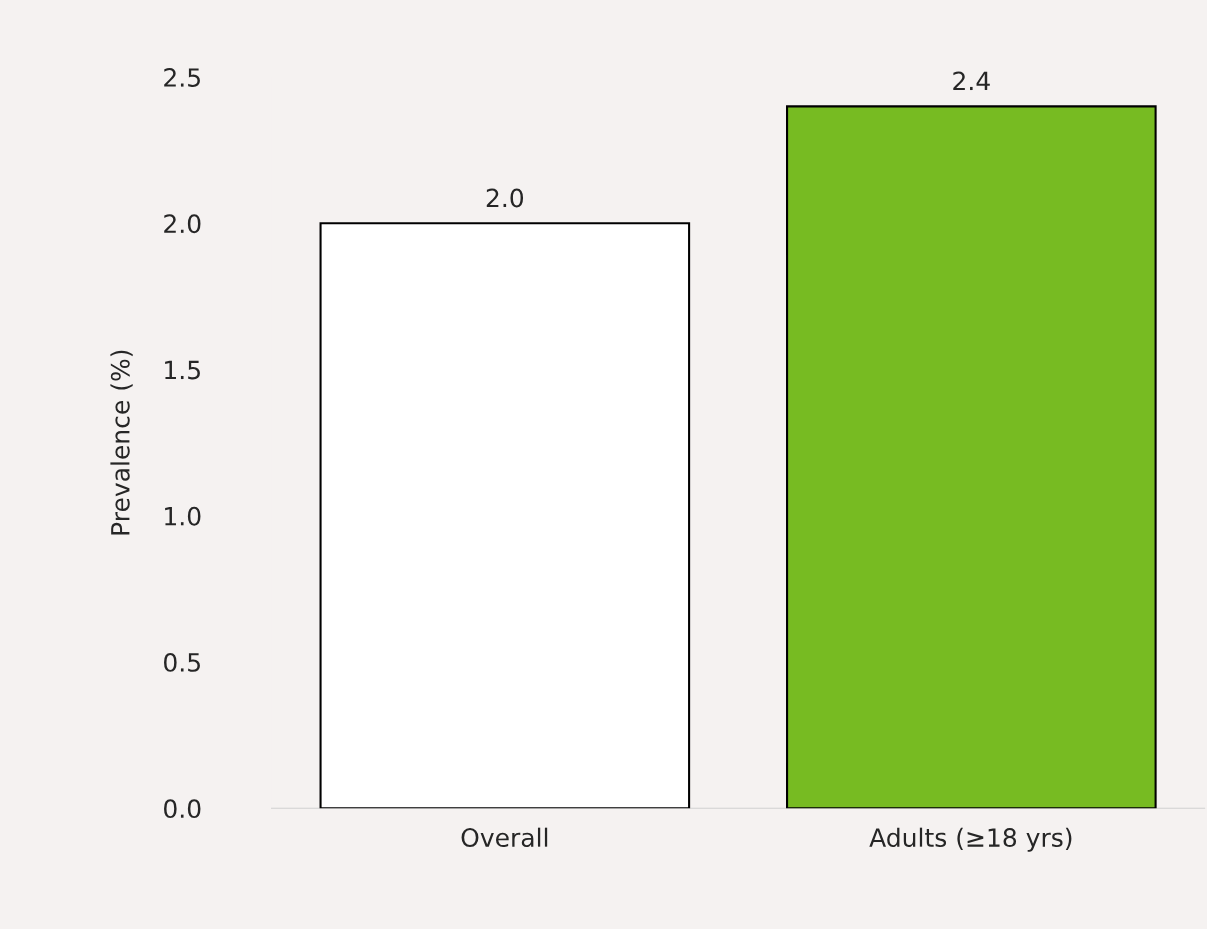 This screenshot has width=1207, height=929. I want to click on data-label: 2.0, so click(505, 198).